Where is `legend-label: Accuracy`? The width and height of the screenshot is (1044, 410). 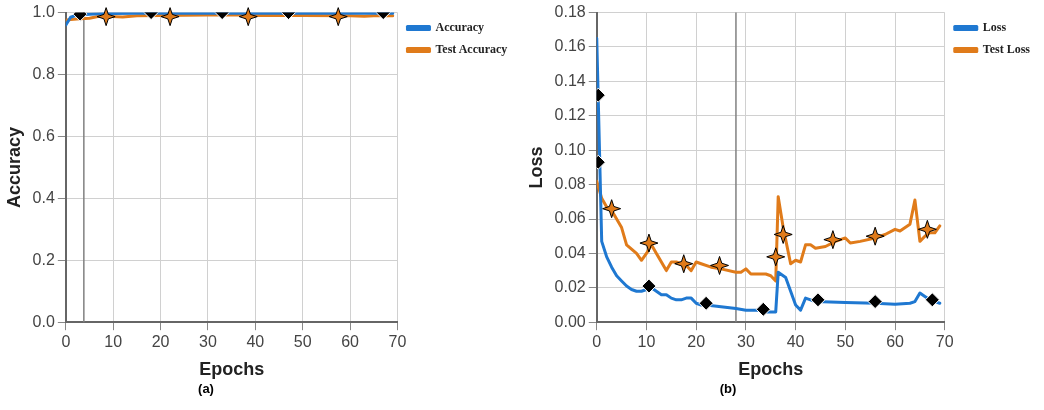 legend-label: Accuracy is located at coordinates (460, 27).